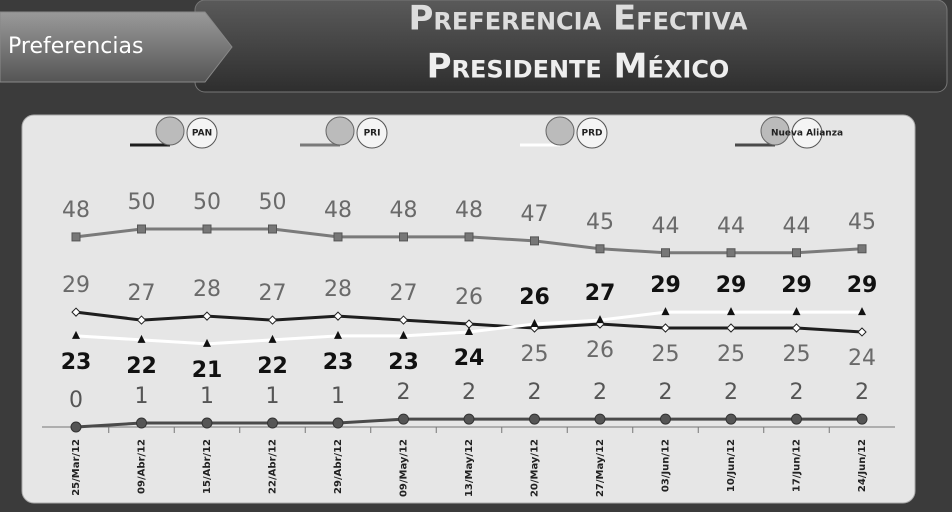  What do you see at coordinates (404, 468) in the screenshot?
I see `x-tick-label: 09/May/12` at bounding box center [404, 468].